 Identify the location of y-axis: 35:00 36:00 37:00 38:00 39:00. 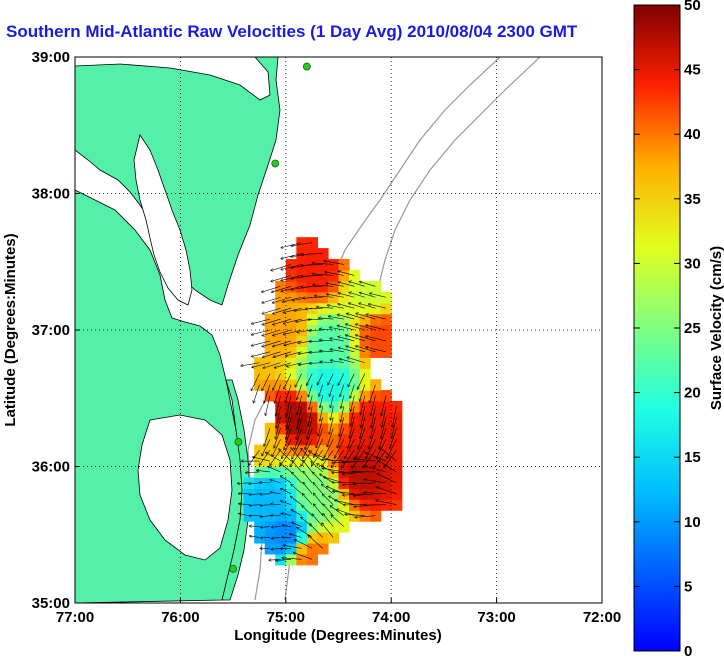
(56, 330).